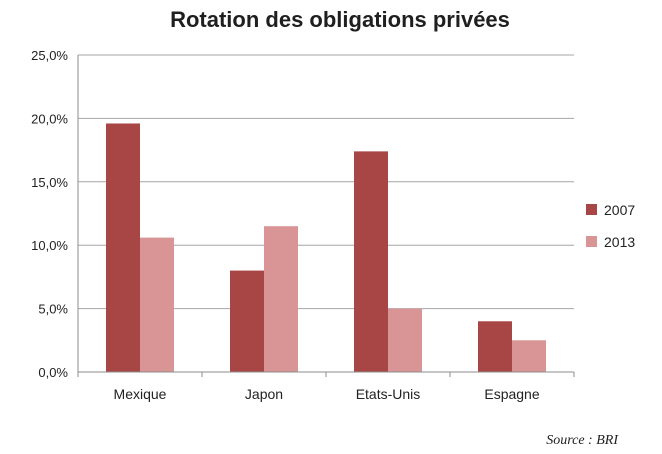 The height and width of the screenshot is (454, 662). What do you see at coordinates (49, 55) in the screenshot?
I see `y-tick-label: 25,0%` at bounding box center [49, 55].